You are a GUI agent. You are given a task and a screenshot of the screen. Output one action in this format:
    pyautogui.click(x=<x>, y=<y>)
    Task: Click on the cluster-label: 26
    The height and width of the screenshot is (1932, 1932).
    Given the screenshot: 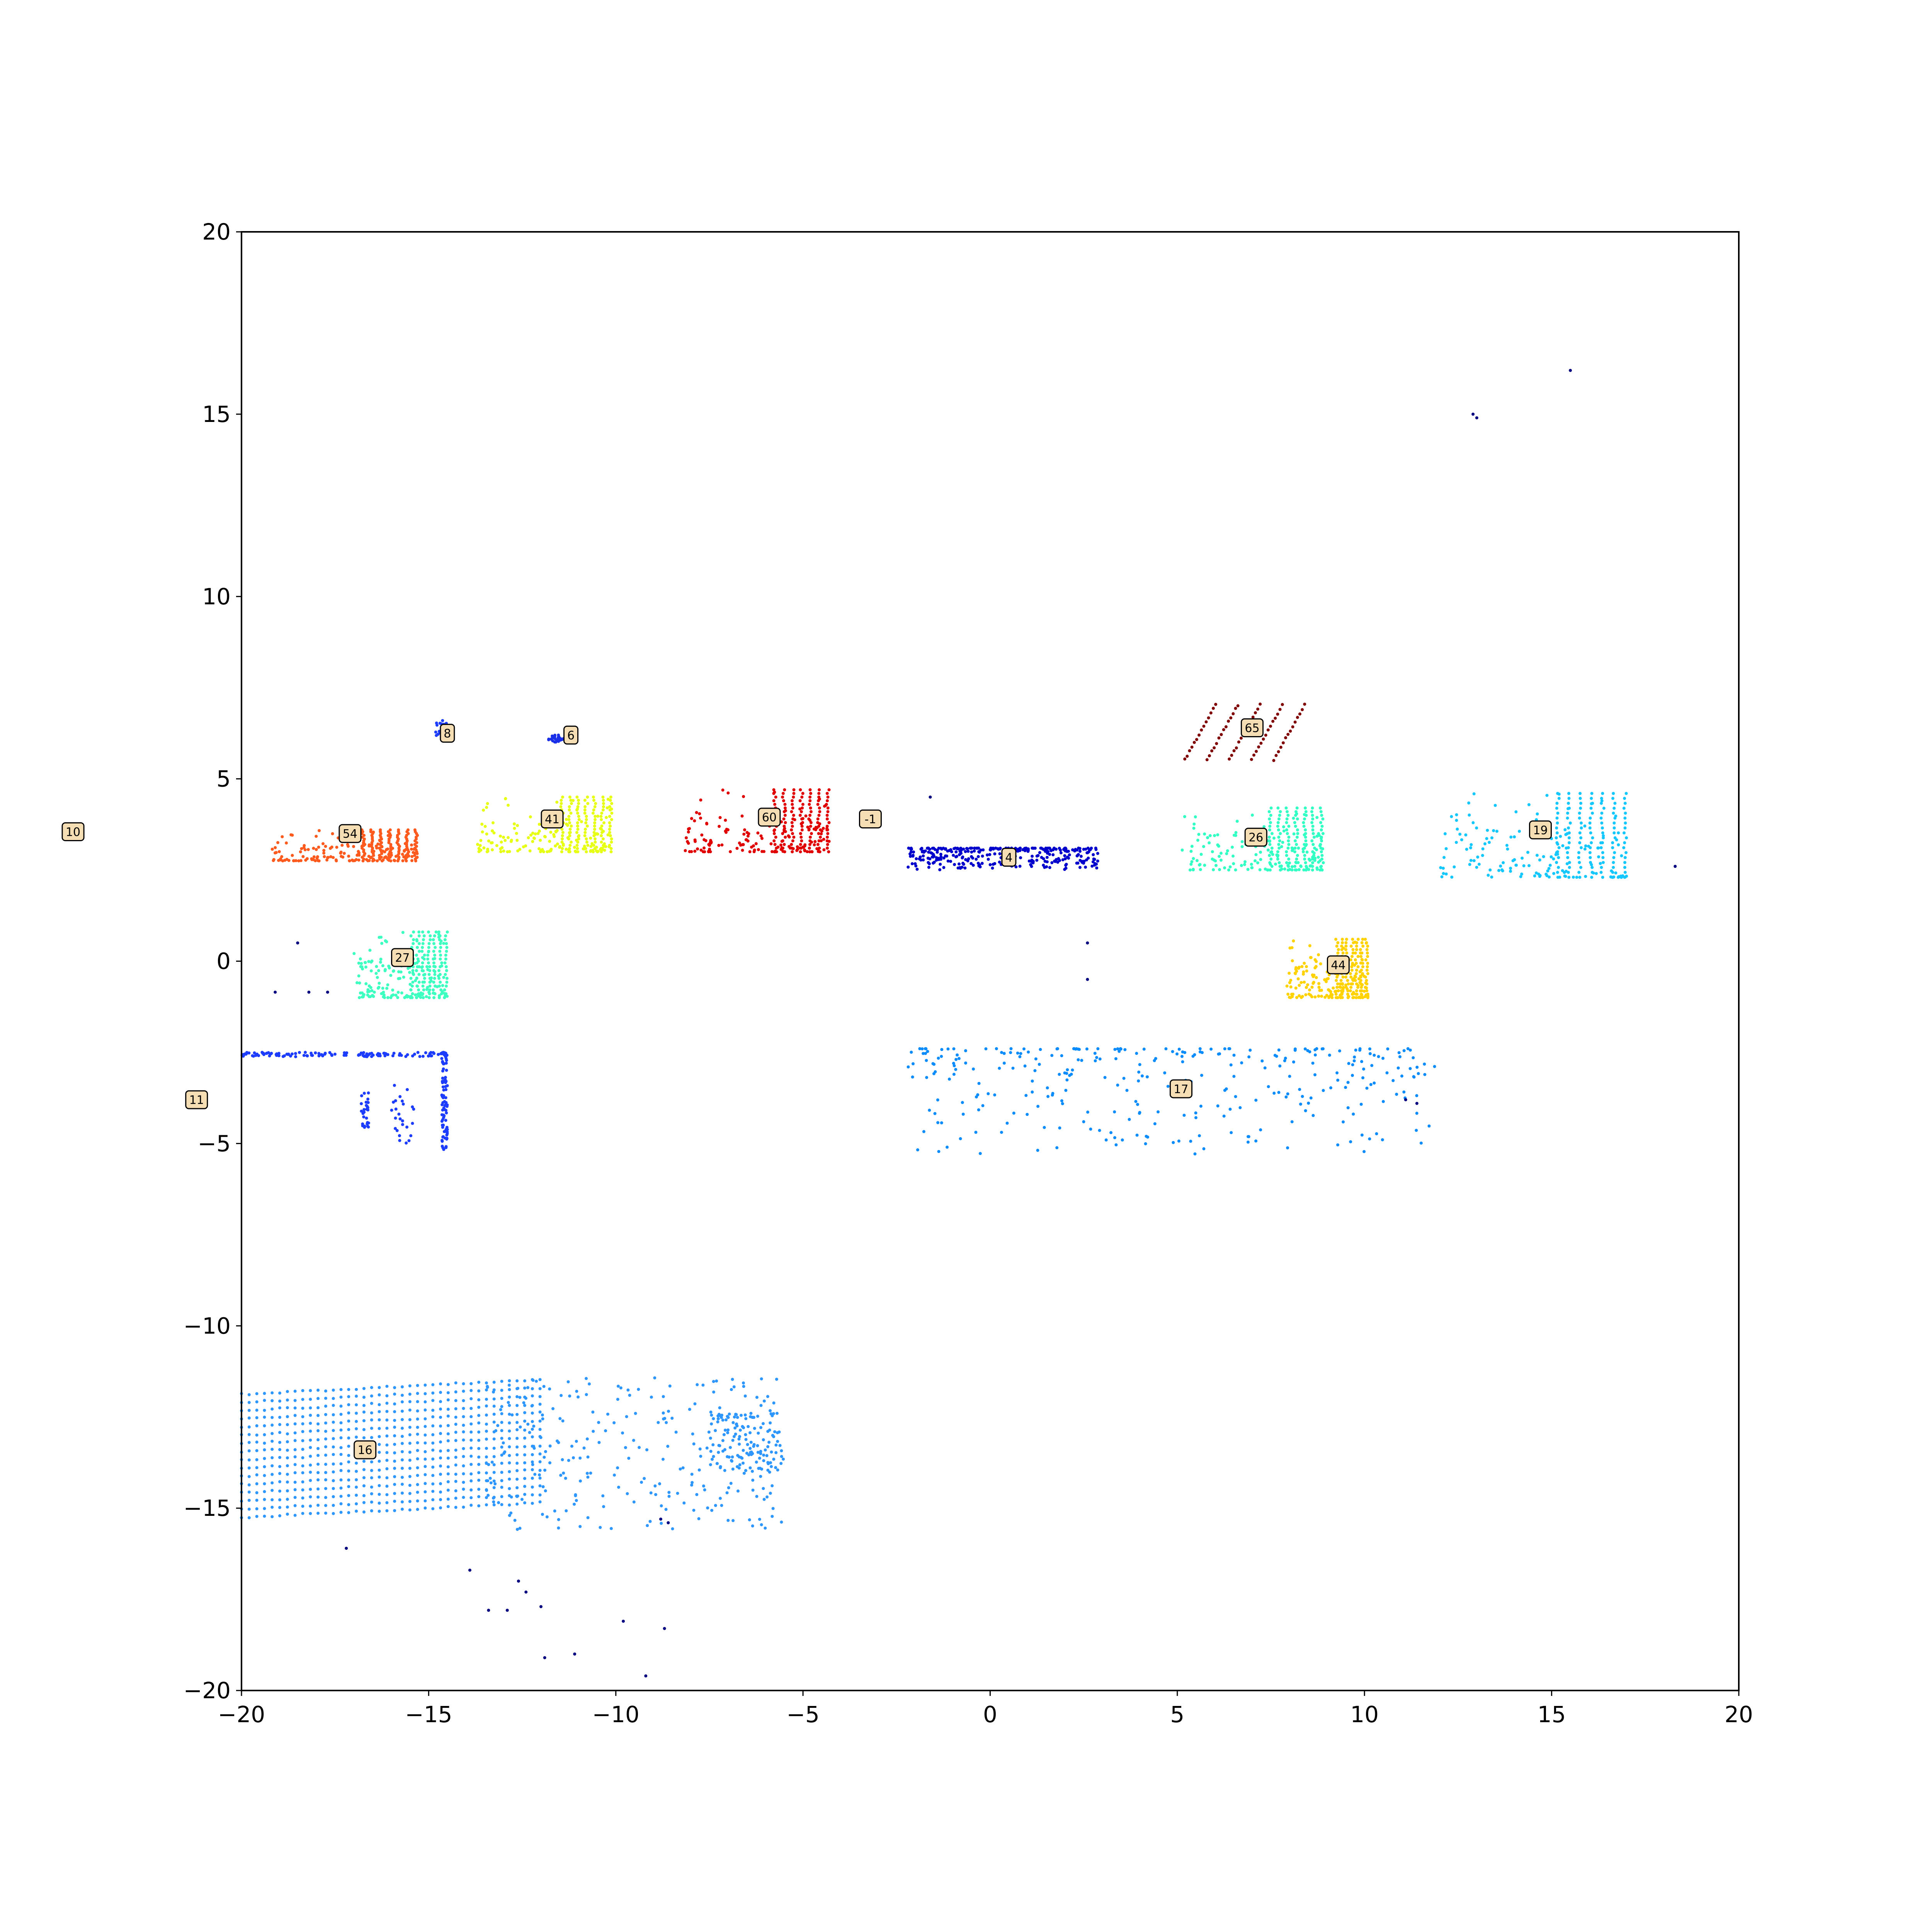 What is the action you would take?
    pyautogui.click(x=1255, y=838)
    